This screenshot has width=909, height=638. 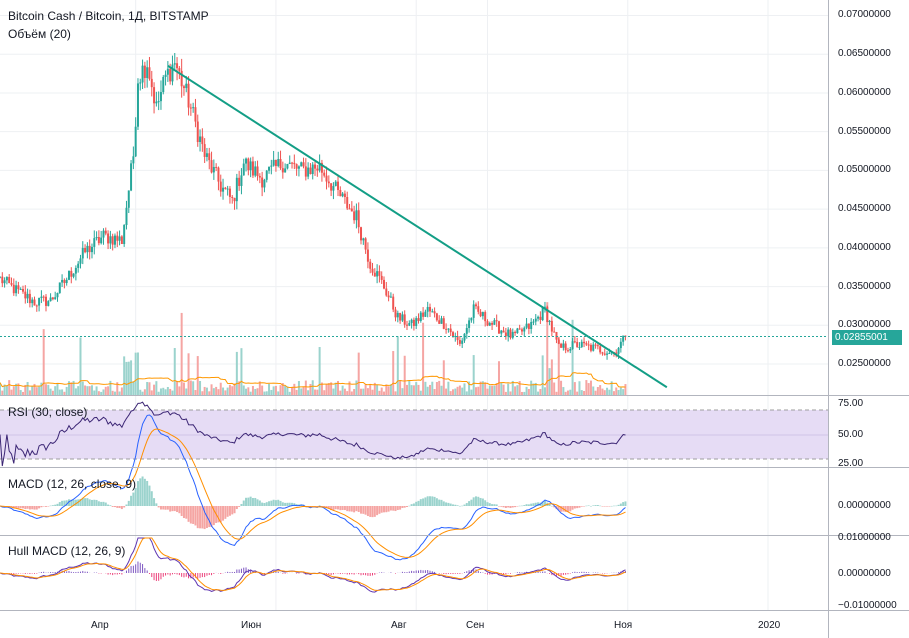 I want to click on price-axis-tick: 0.07000000, so click(x=864, y=15).